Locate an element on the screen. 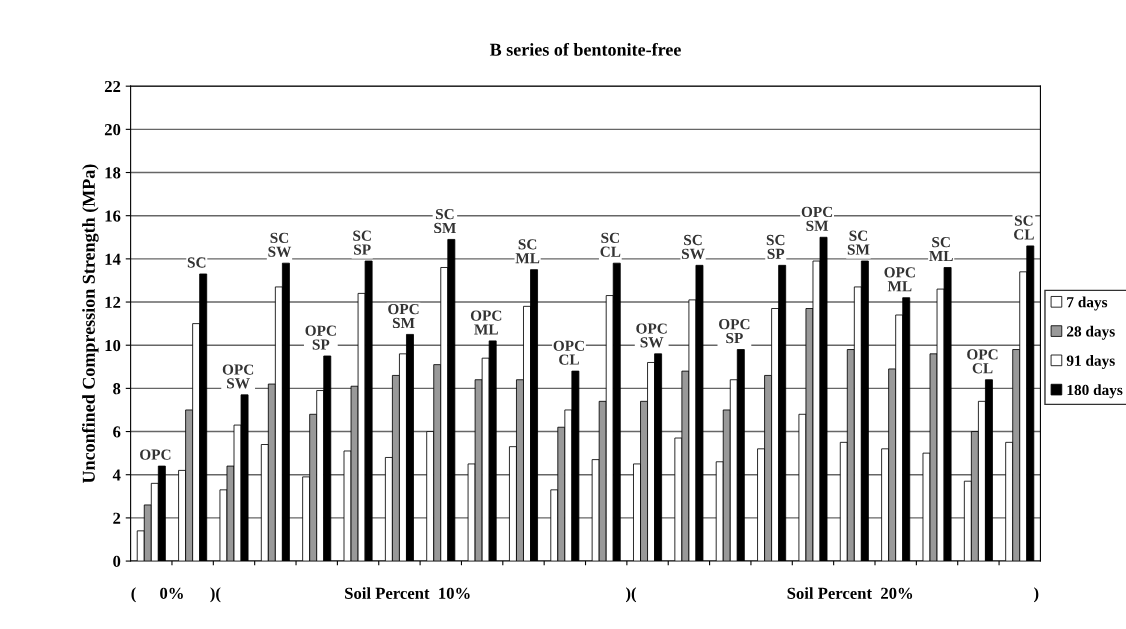 The width and height of the screenshot is (1126, 629). y-tick-label: 18 is located at coordinates (113, 173).